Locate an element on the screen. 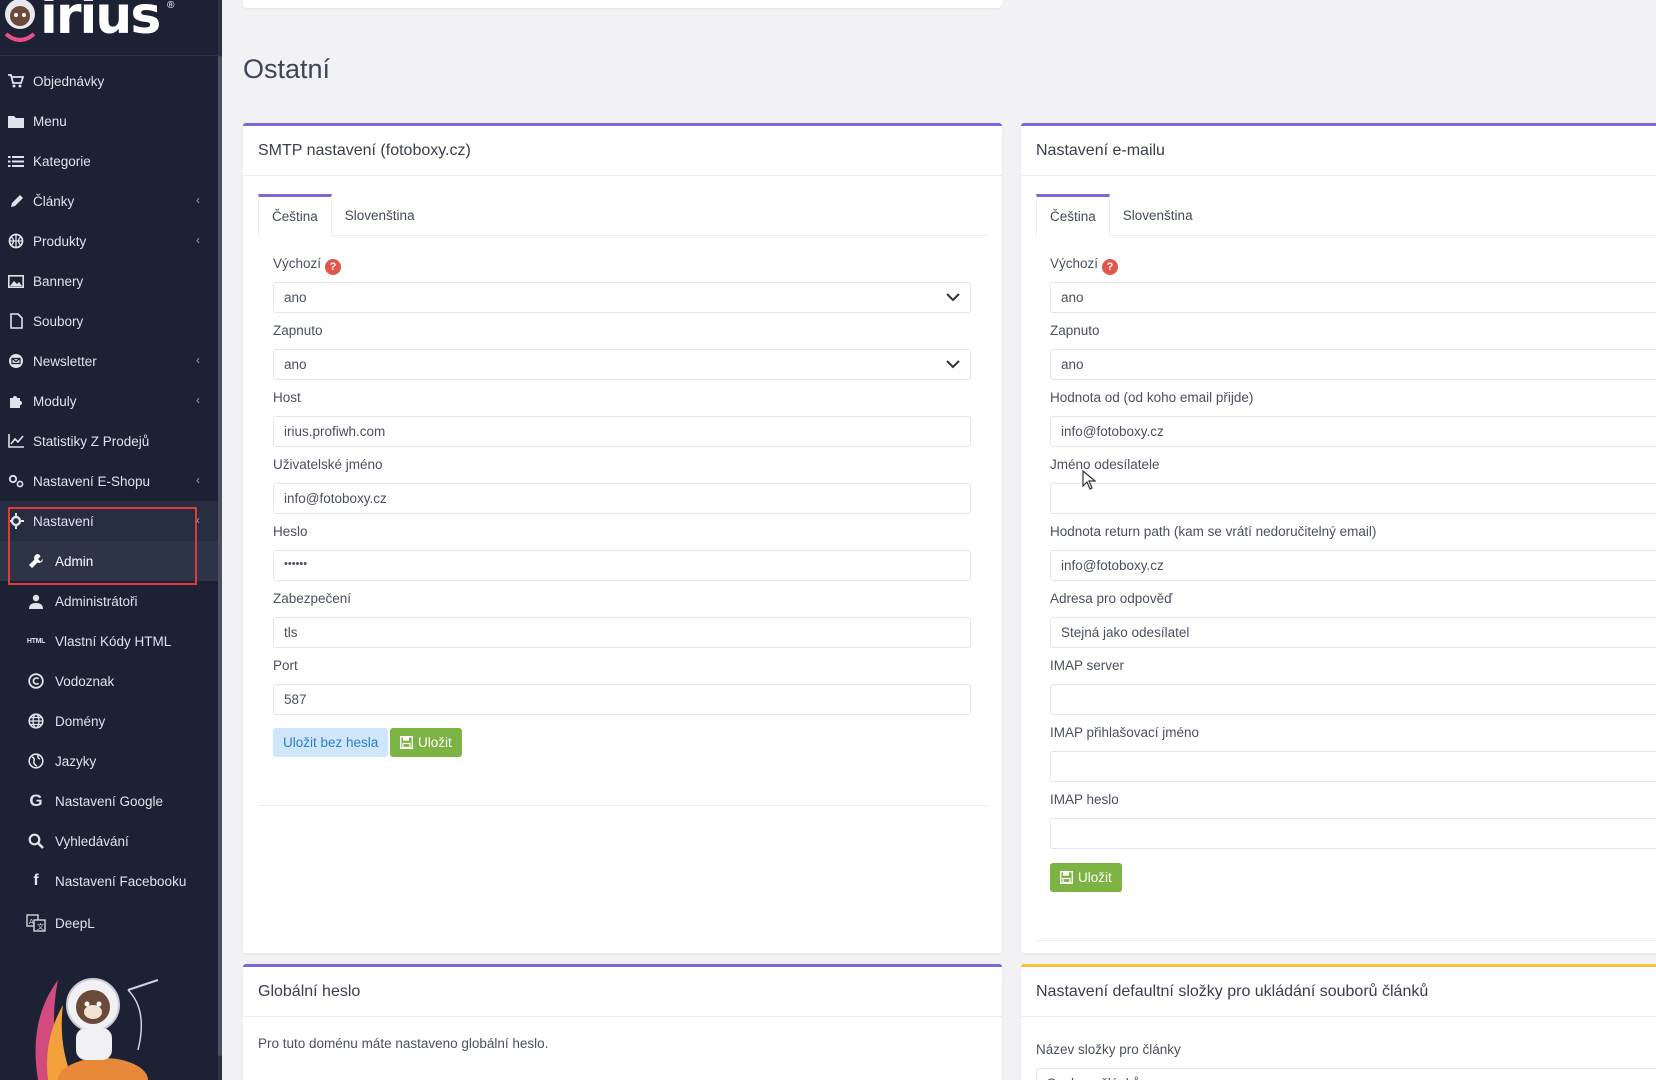  field-label-reply-to: Adresa pro odpověď is located at coordinates (1111, 598).